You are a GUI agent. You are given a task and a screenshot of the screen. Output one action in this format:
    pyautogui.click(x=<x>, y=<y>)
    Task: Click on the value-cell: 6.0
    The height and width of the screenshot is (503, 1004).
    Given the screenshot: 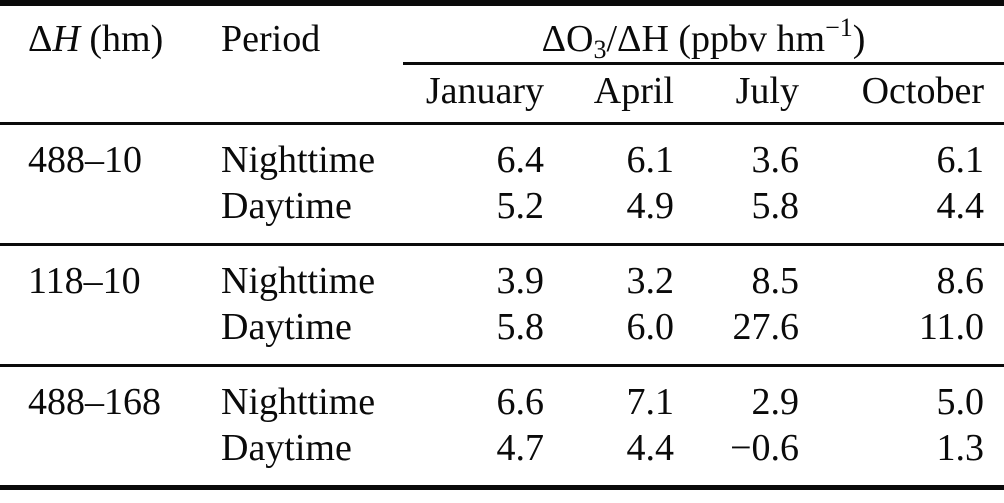 What is the action you would take?
    pyautogui.click(x=615, y=335)
    